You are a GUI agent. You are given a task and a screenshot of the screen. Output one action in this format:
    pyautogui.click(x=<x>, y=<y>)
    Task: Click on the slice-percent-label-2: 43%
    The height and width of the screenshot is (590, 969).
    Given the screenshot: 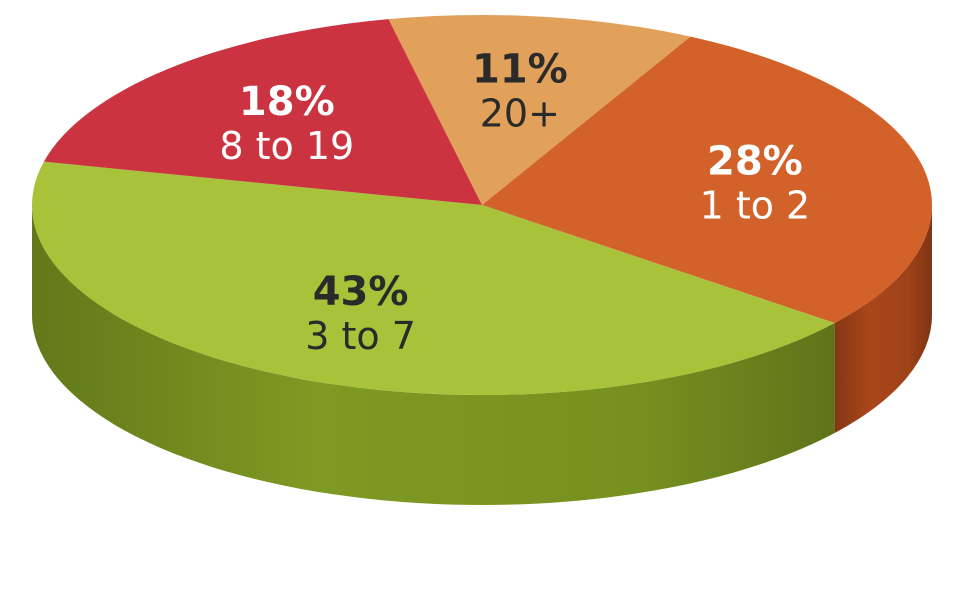 What is the action you would take?
    pyautogui.click(x=361, y=292)
    